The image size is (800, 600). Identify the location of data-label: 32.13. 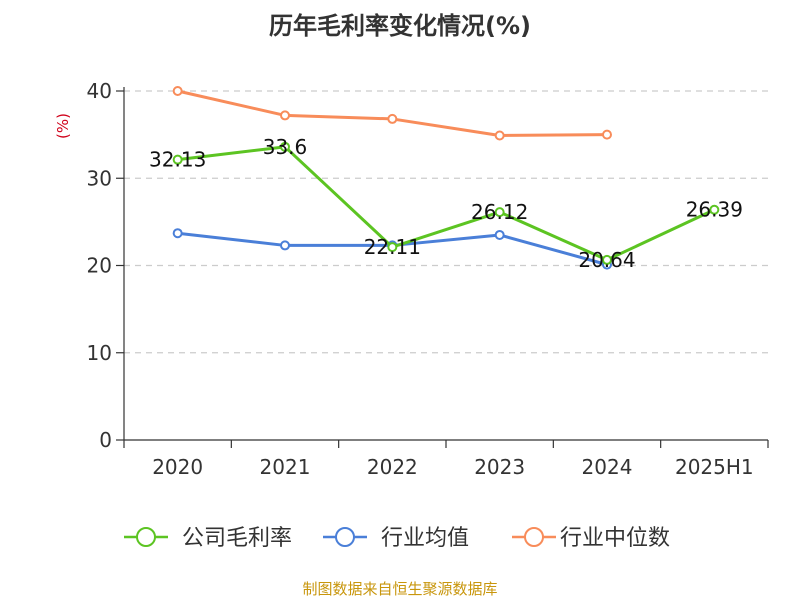
(177, 160).